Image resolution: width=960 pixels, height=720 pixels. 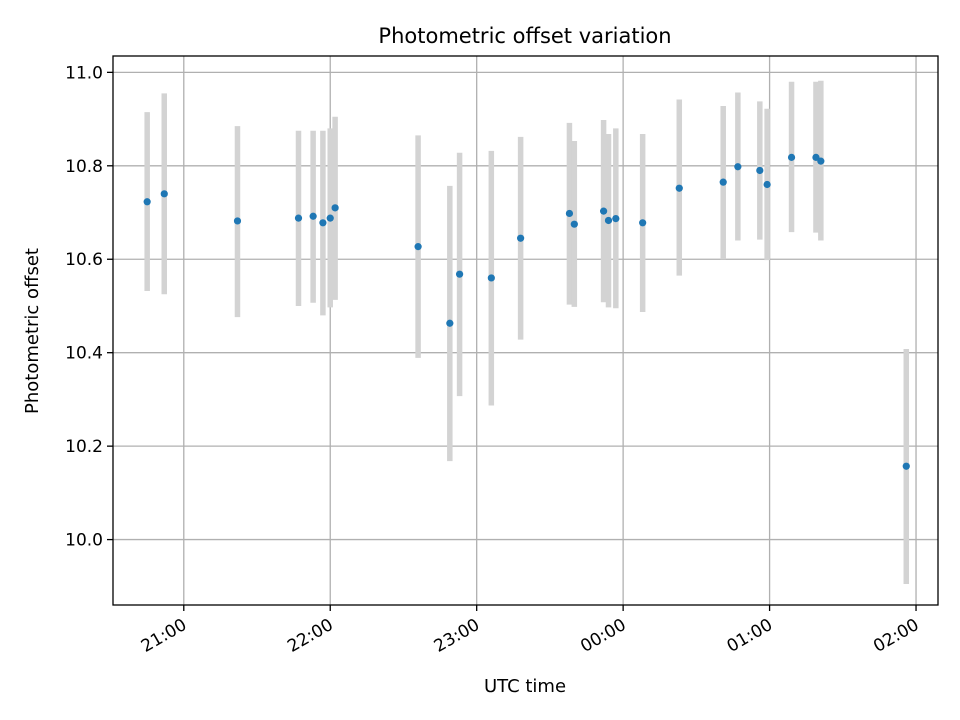 I want to click on y-tick-label: 10.4, so click(x=84, y=354).